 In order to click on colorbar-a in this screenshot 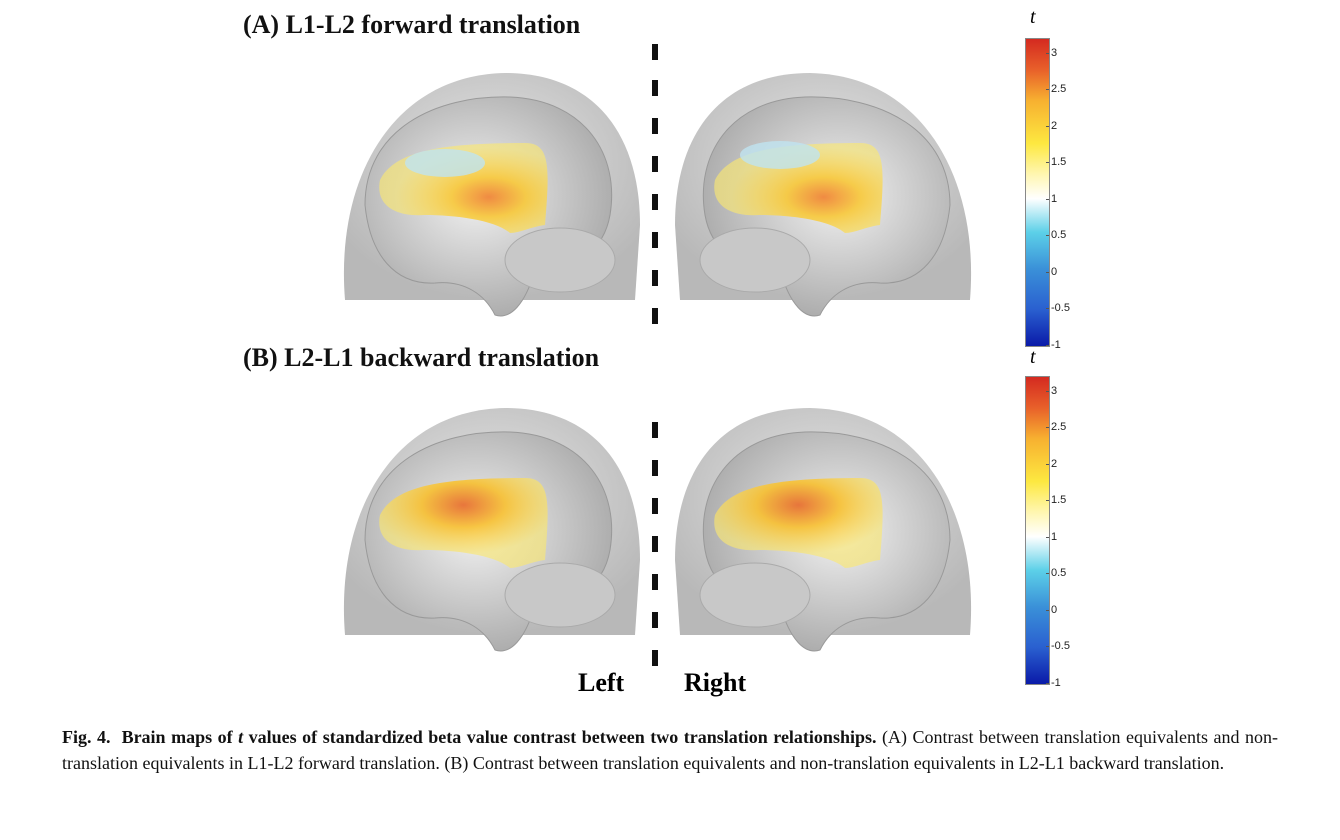, I will do `click(1037, 192)`.